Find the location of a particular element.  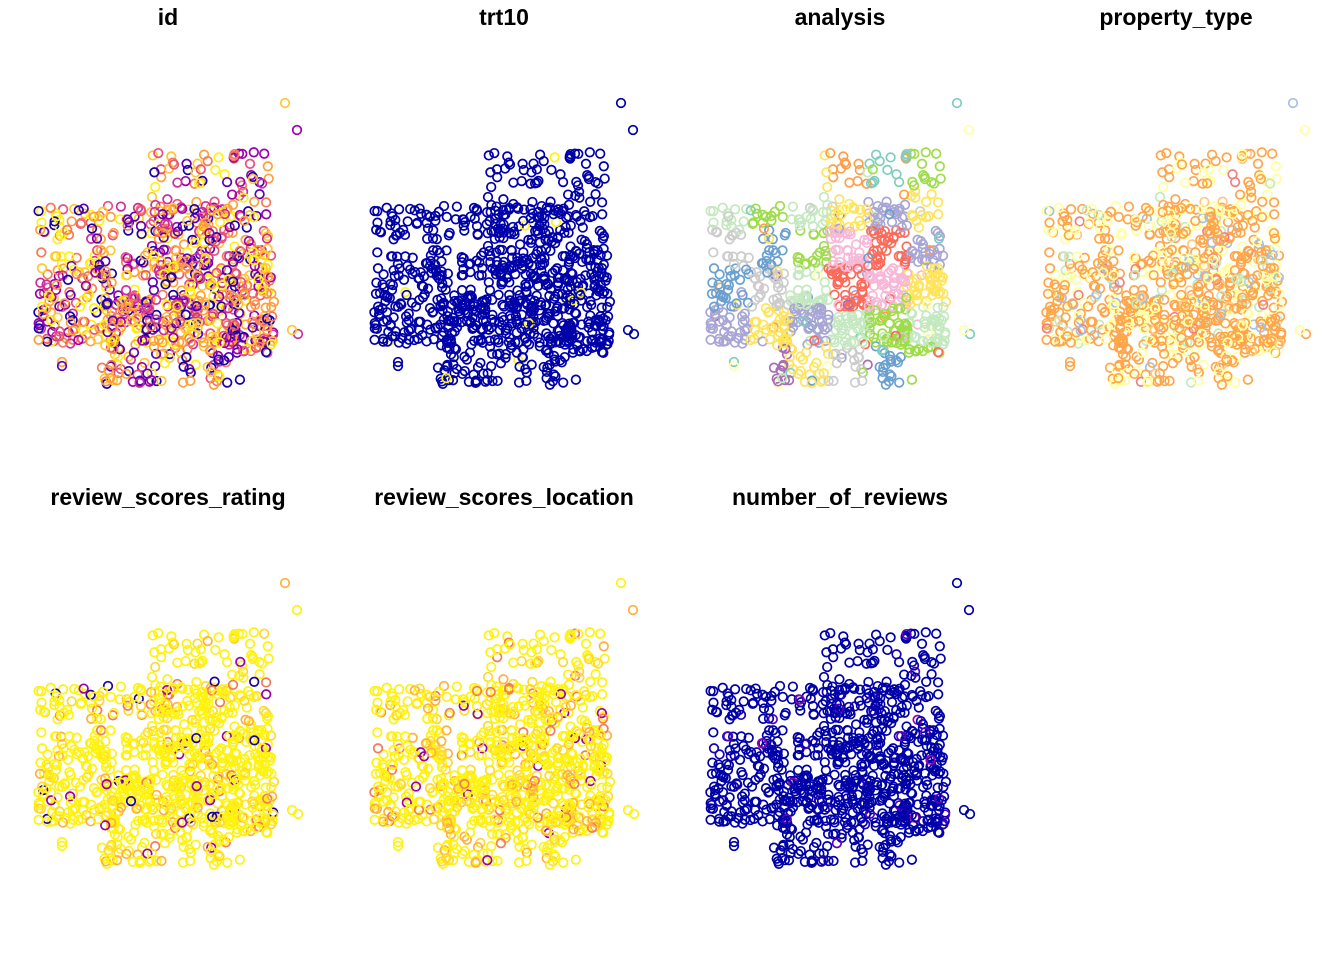

panel-analysis: analysis is located at coordinates (840, 240).